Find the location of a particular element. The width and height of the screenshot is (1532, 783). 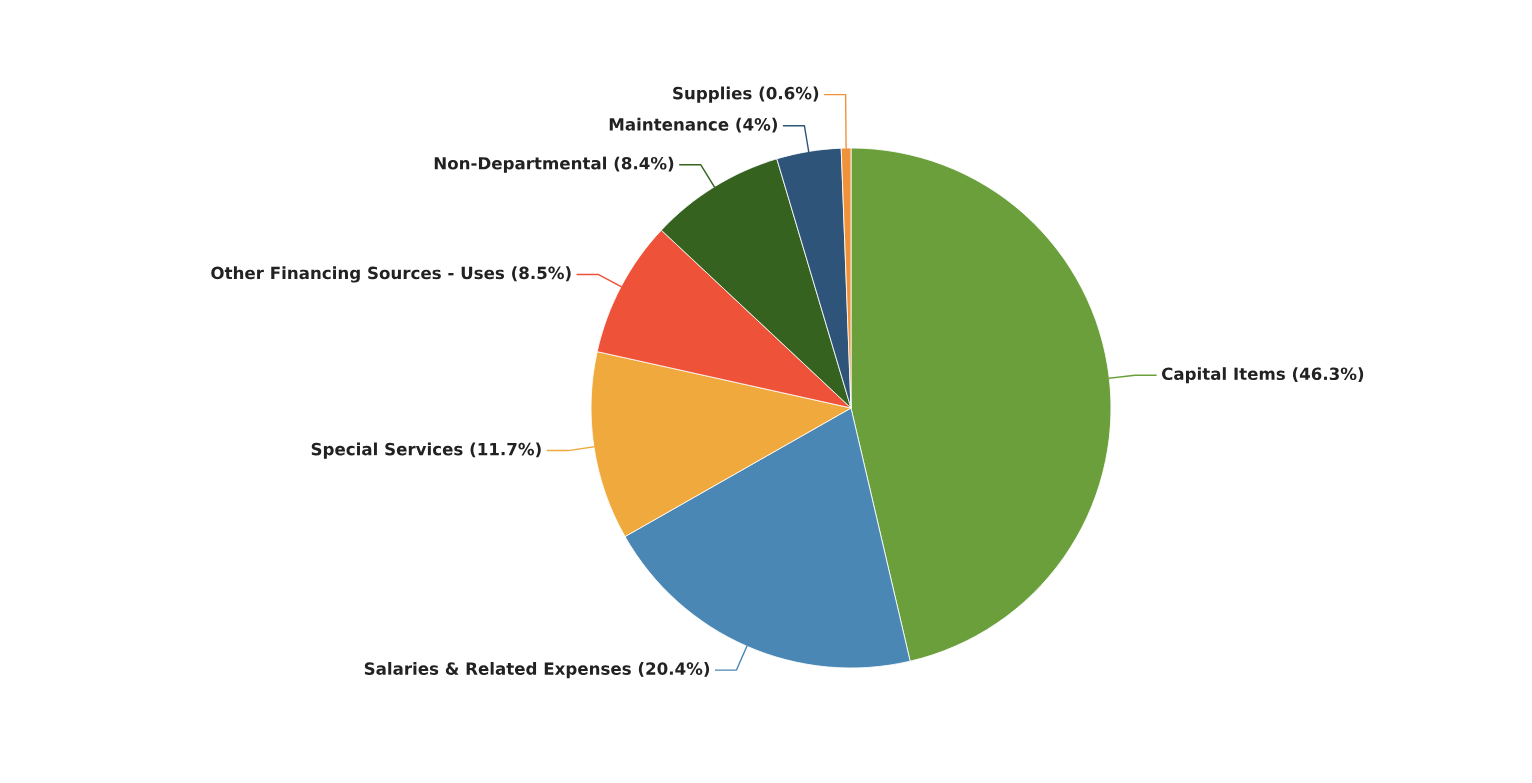

slice-label: Special Services (11.7%) is located at coordinates (426, 450).